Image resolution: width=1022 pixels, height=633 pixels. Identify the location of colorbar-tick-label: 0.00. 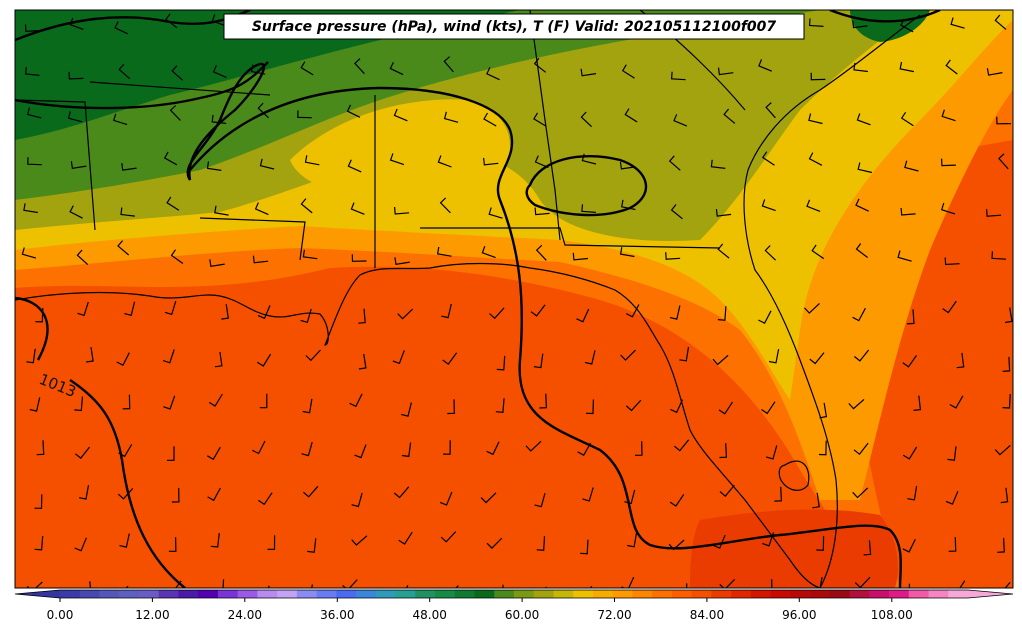
(60, 615).